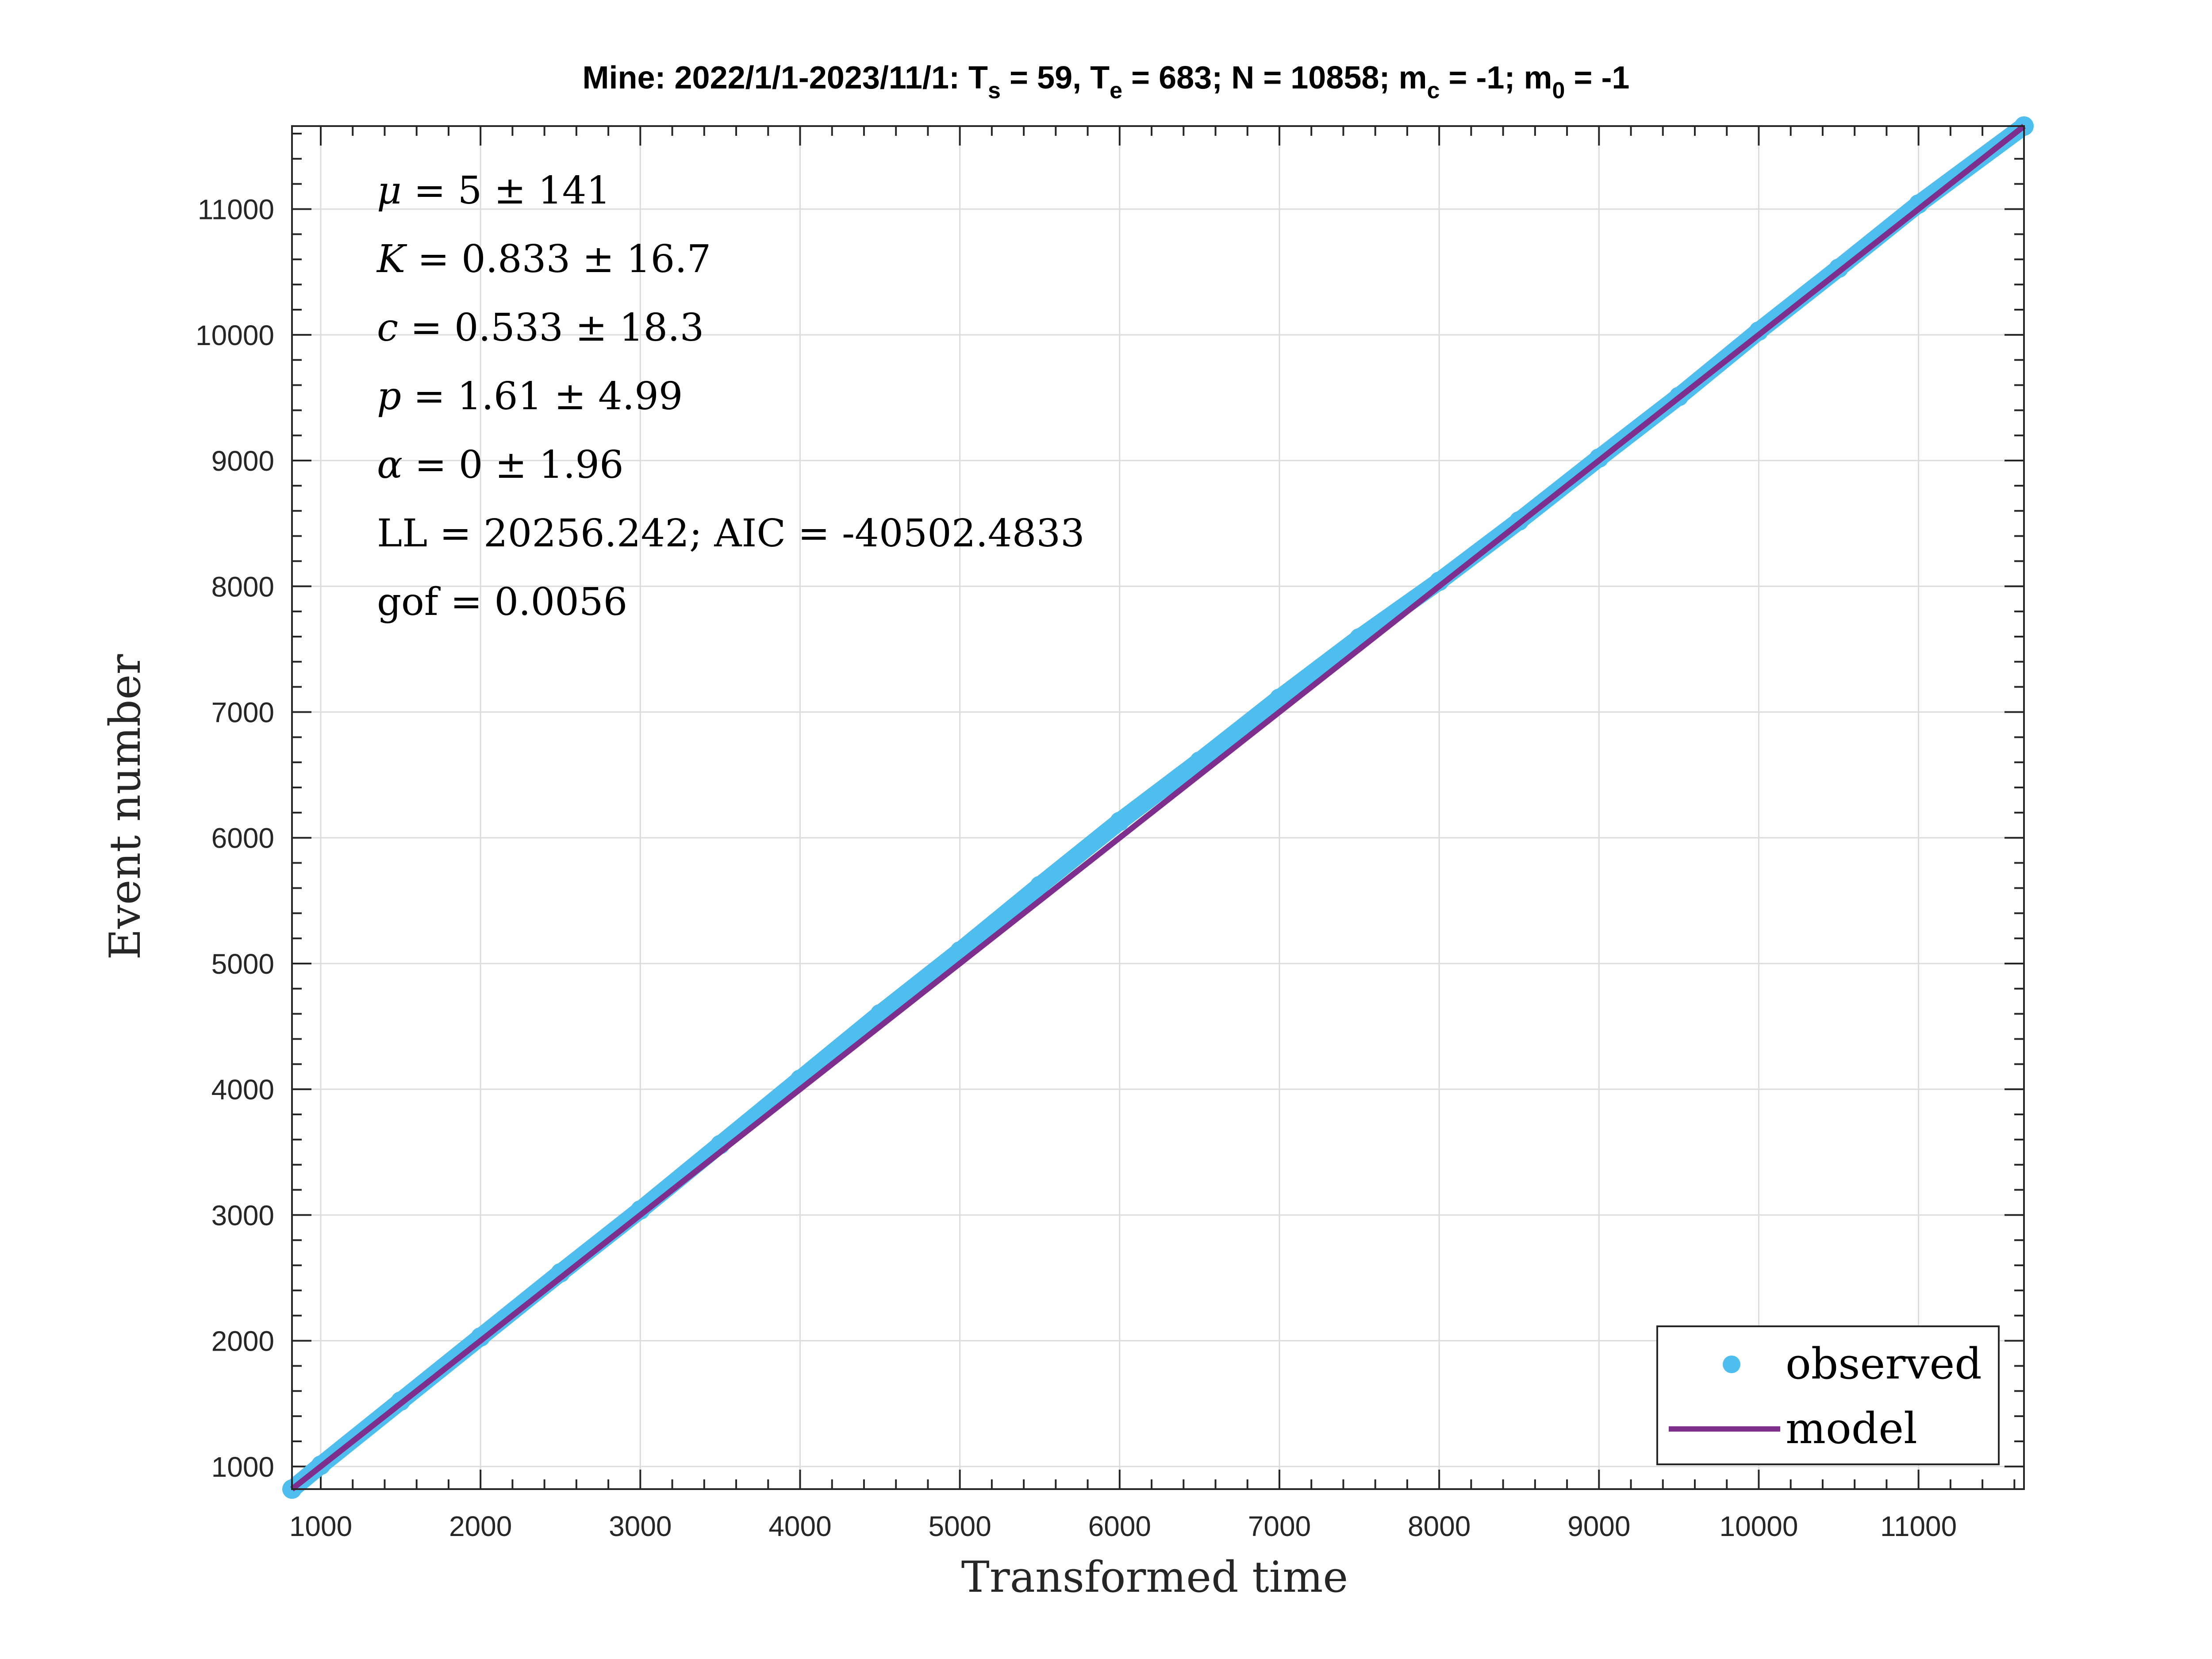  What do you see at coordinates (800, 1526) in the screenshot?
I see `x-tick-label: 4000` at bounding box center [800, 1526].